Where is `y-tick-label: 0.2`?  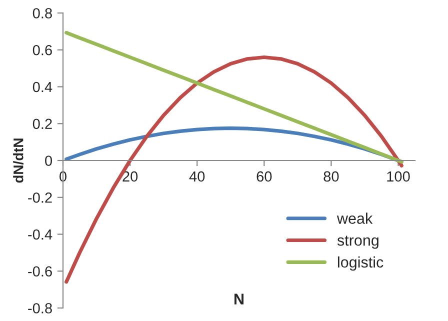
y-tick-label: 0.2 is located at coordinates (42, 124).